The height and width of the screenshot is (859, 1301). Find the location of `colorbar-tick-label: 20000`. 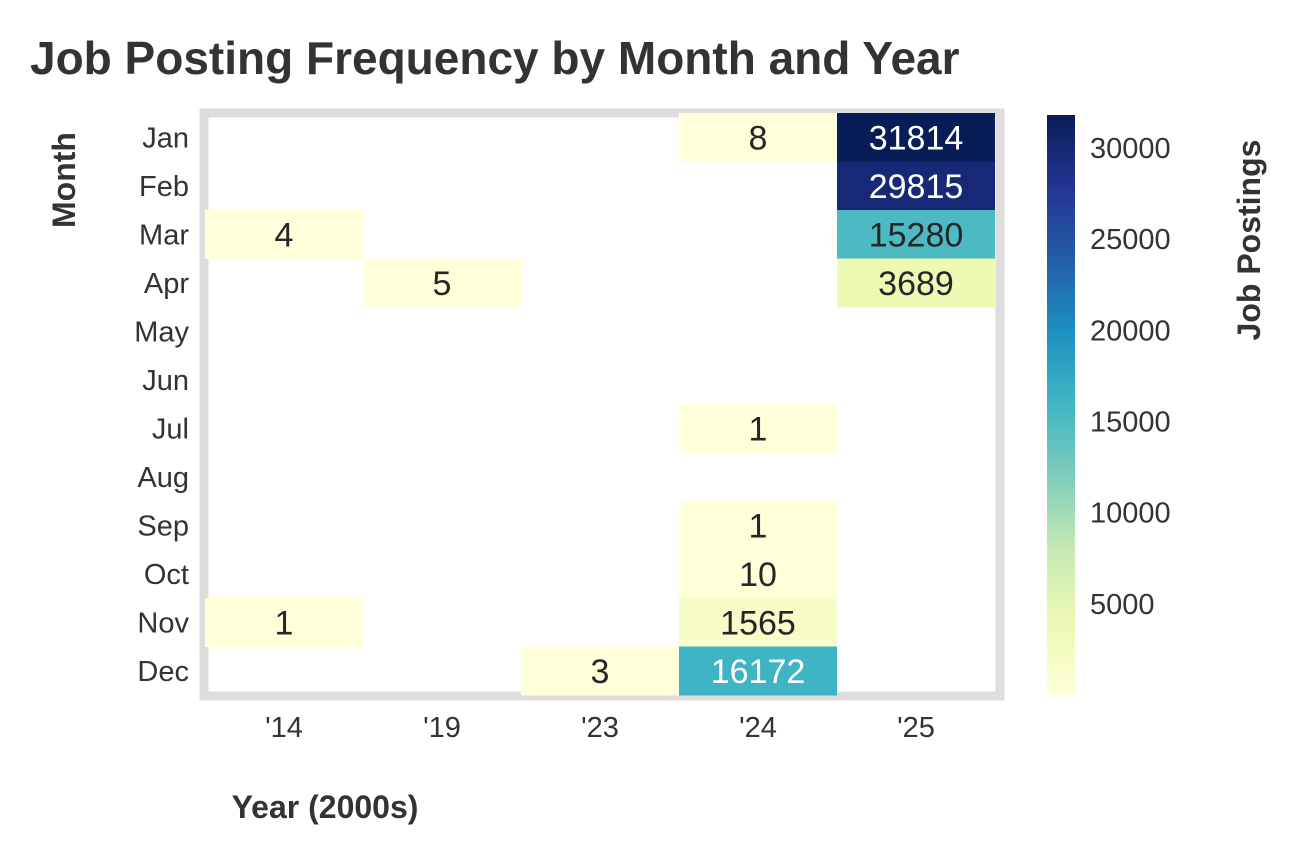

colorbar-tick-label: 20000 is located at coordinates (1130, 331).